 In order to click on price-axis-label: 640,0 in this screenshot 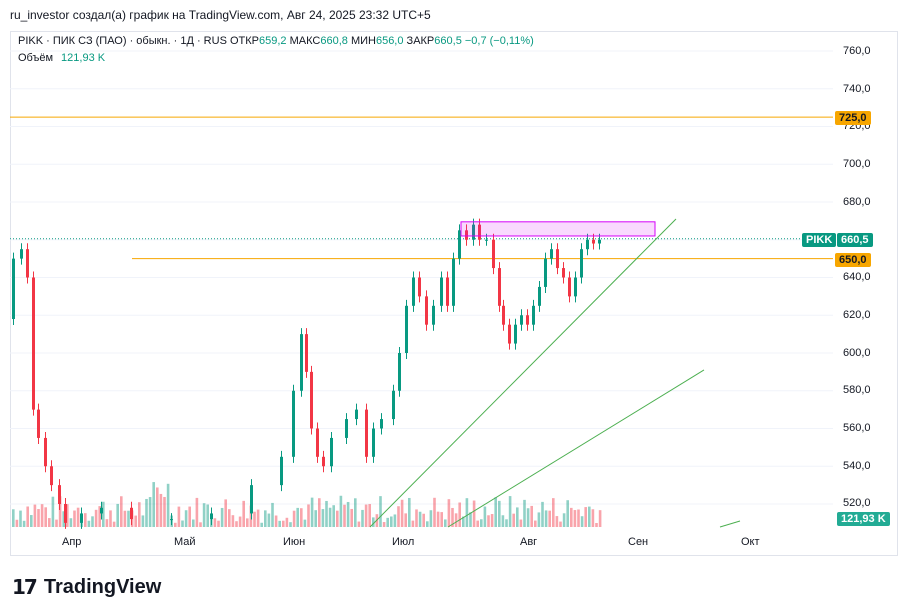, I will do `click(857, 277)`.